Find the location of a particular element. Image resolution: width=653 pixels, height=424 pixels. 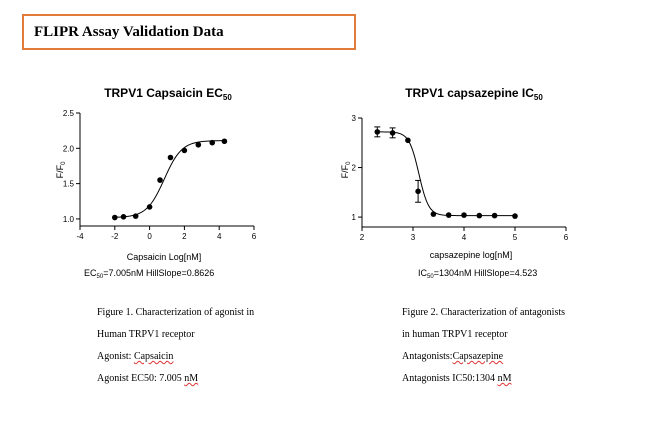

caption-line: Figure 1. Characterization of agonist in is located at coordinates (176, 312).